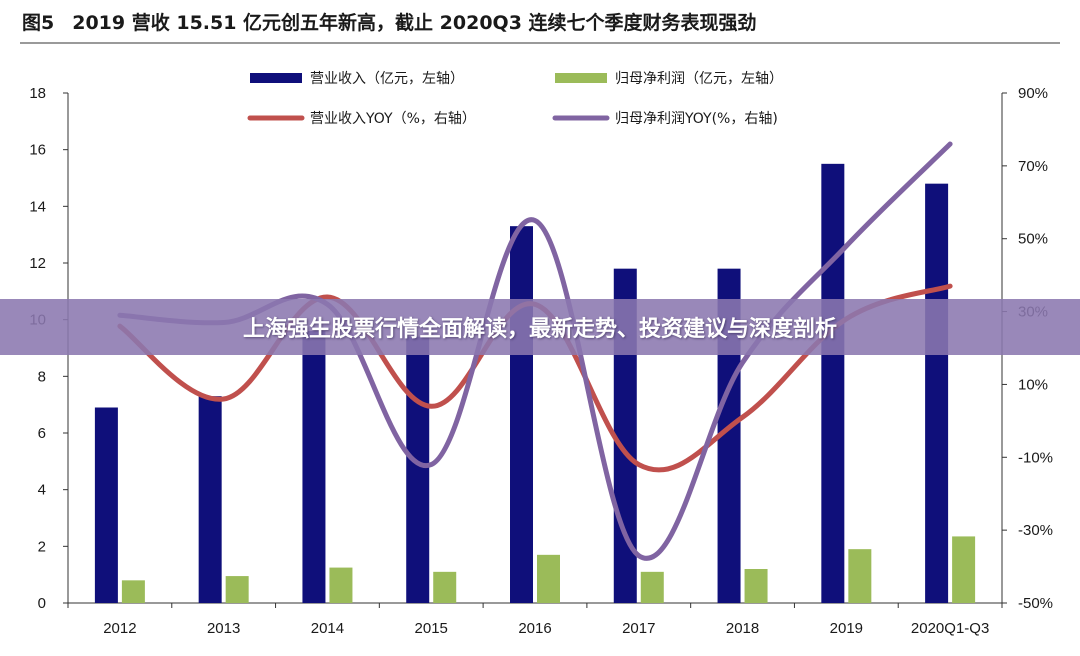  Describe the element at coordinates (696, 118) in the screenshot. I see `legend-label: 归母净利润YOY(%，右轴)` at that location.